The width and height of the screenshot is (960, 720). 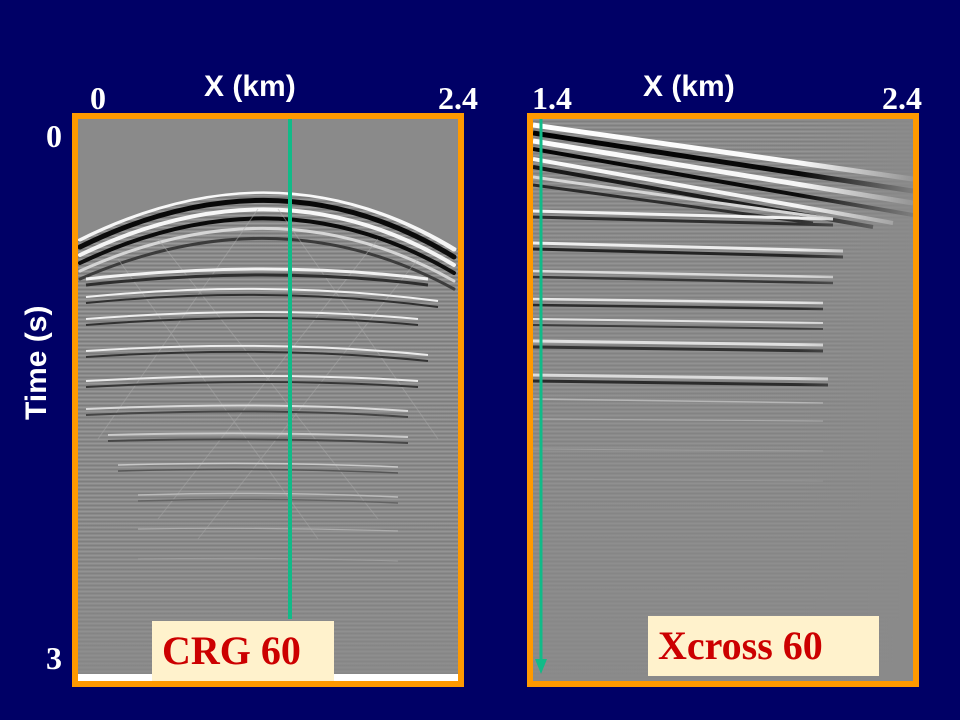 What do you see at coordinates (243, 651) in the screenshot?
I see `crg-caption: CRG 60` at bounding box center [243, 651].